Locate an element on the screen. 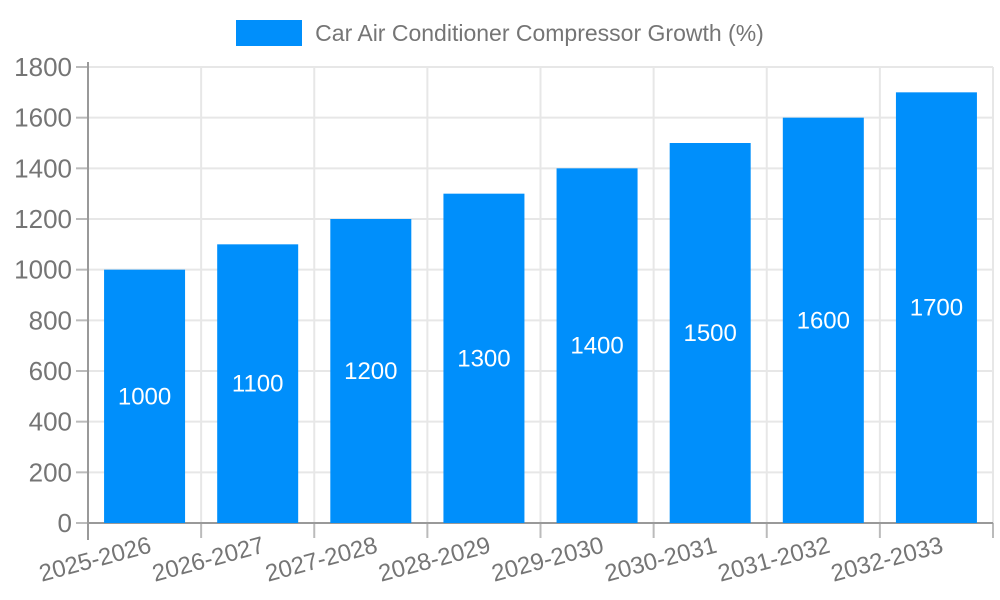  bar-value-label: 1500 is located at coordinates (709, 333).